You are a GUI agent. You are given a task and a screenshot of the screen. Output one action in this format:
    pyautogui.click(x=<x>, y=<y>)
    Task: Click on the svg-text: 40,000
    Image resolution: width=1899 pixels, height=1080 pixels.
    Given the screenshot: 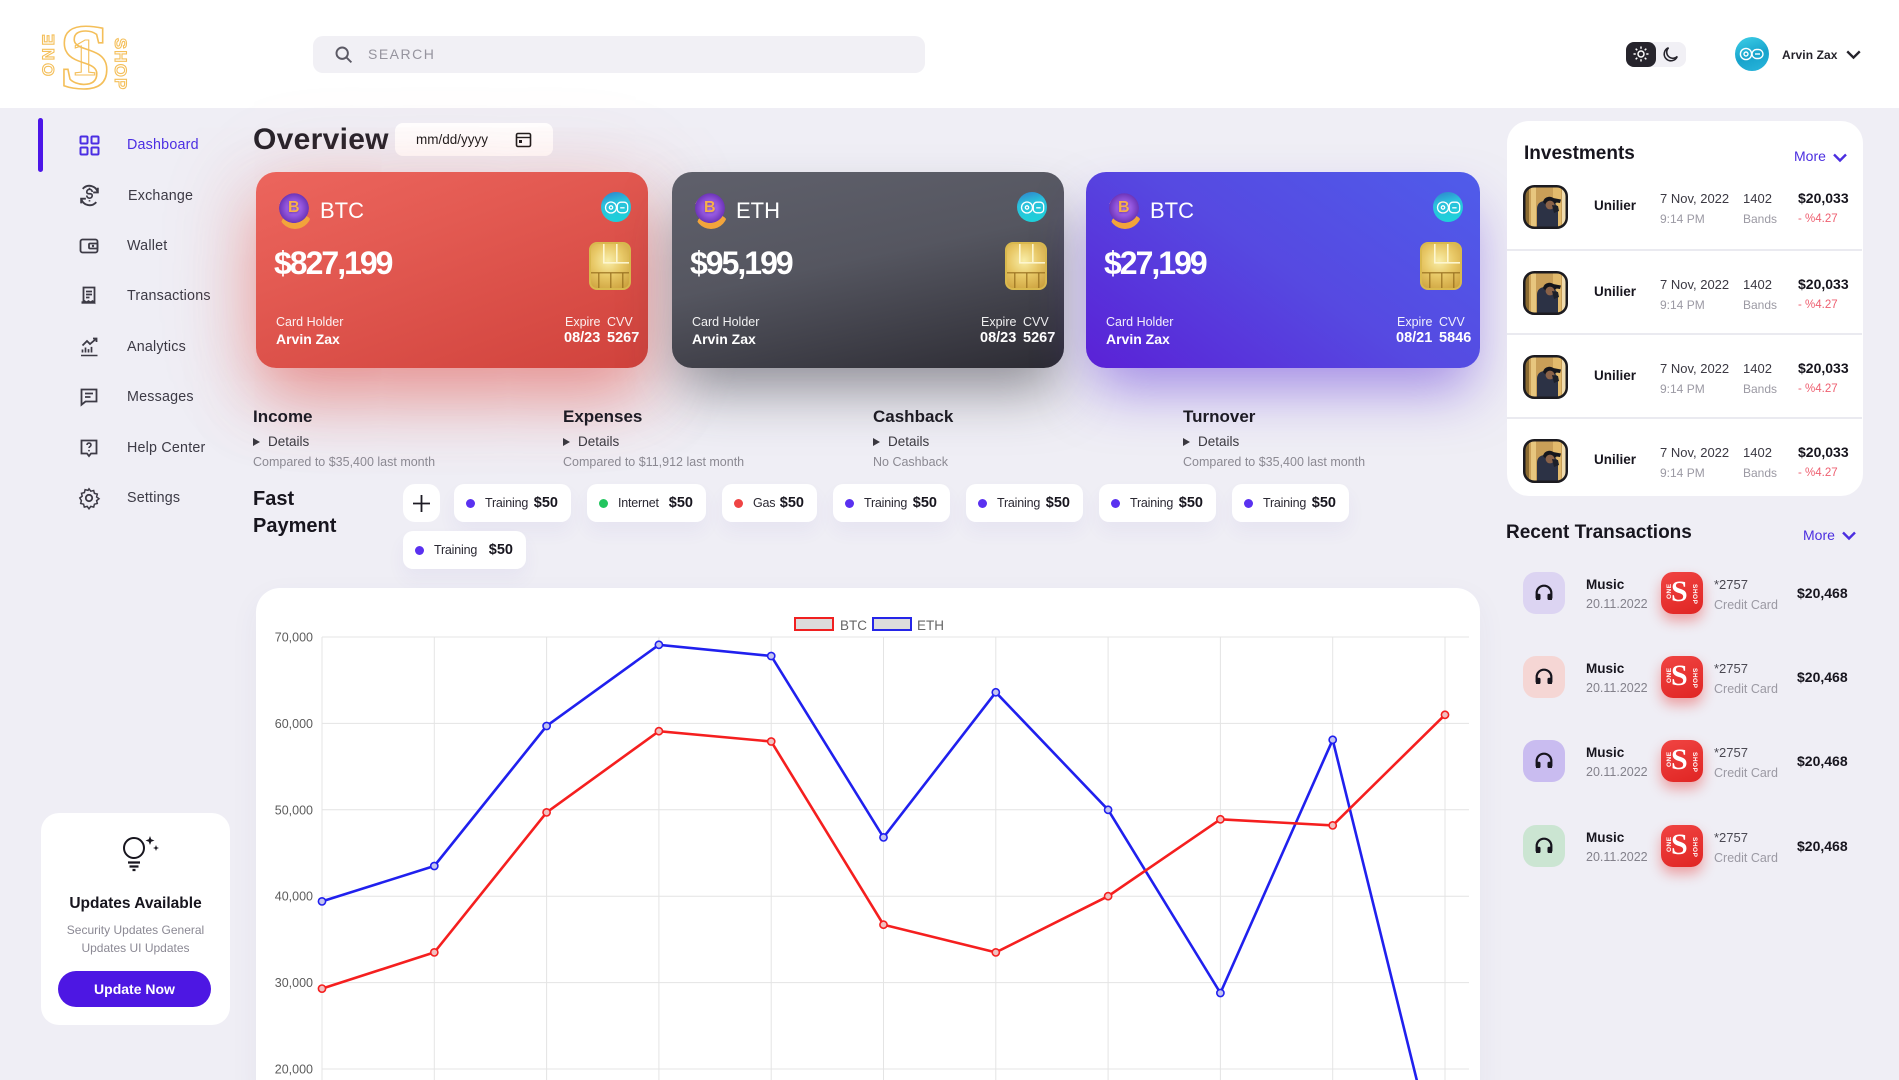 What is the action you would take?
    pyautogui.click(x=294, y=897)
    